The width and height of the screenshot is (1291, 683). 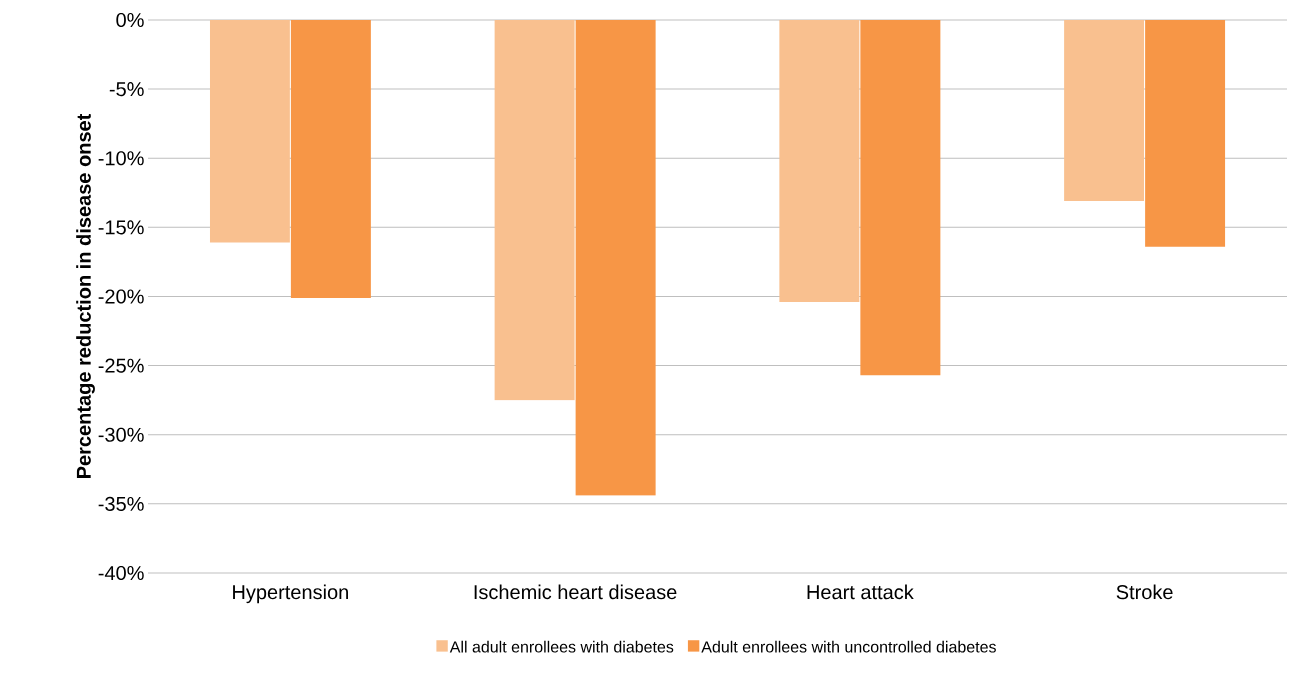 I want to click on legend-label: All adult enrollees with diabetes, so click(x=561, y=646).